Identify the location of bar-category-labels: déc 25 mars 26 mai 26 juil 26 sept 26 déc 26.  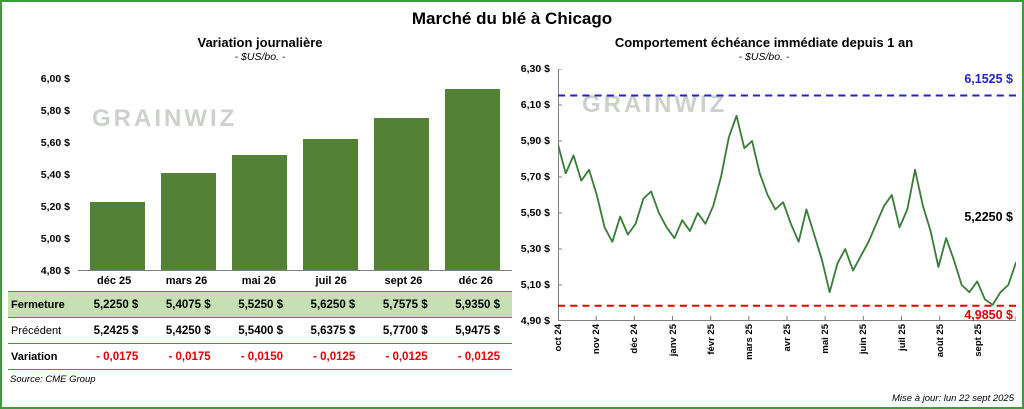
(260, 281).